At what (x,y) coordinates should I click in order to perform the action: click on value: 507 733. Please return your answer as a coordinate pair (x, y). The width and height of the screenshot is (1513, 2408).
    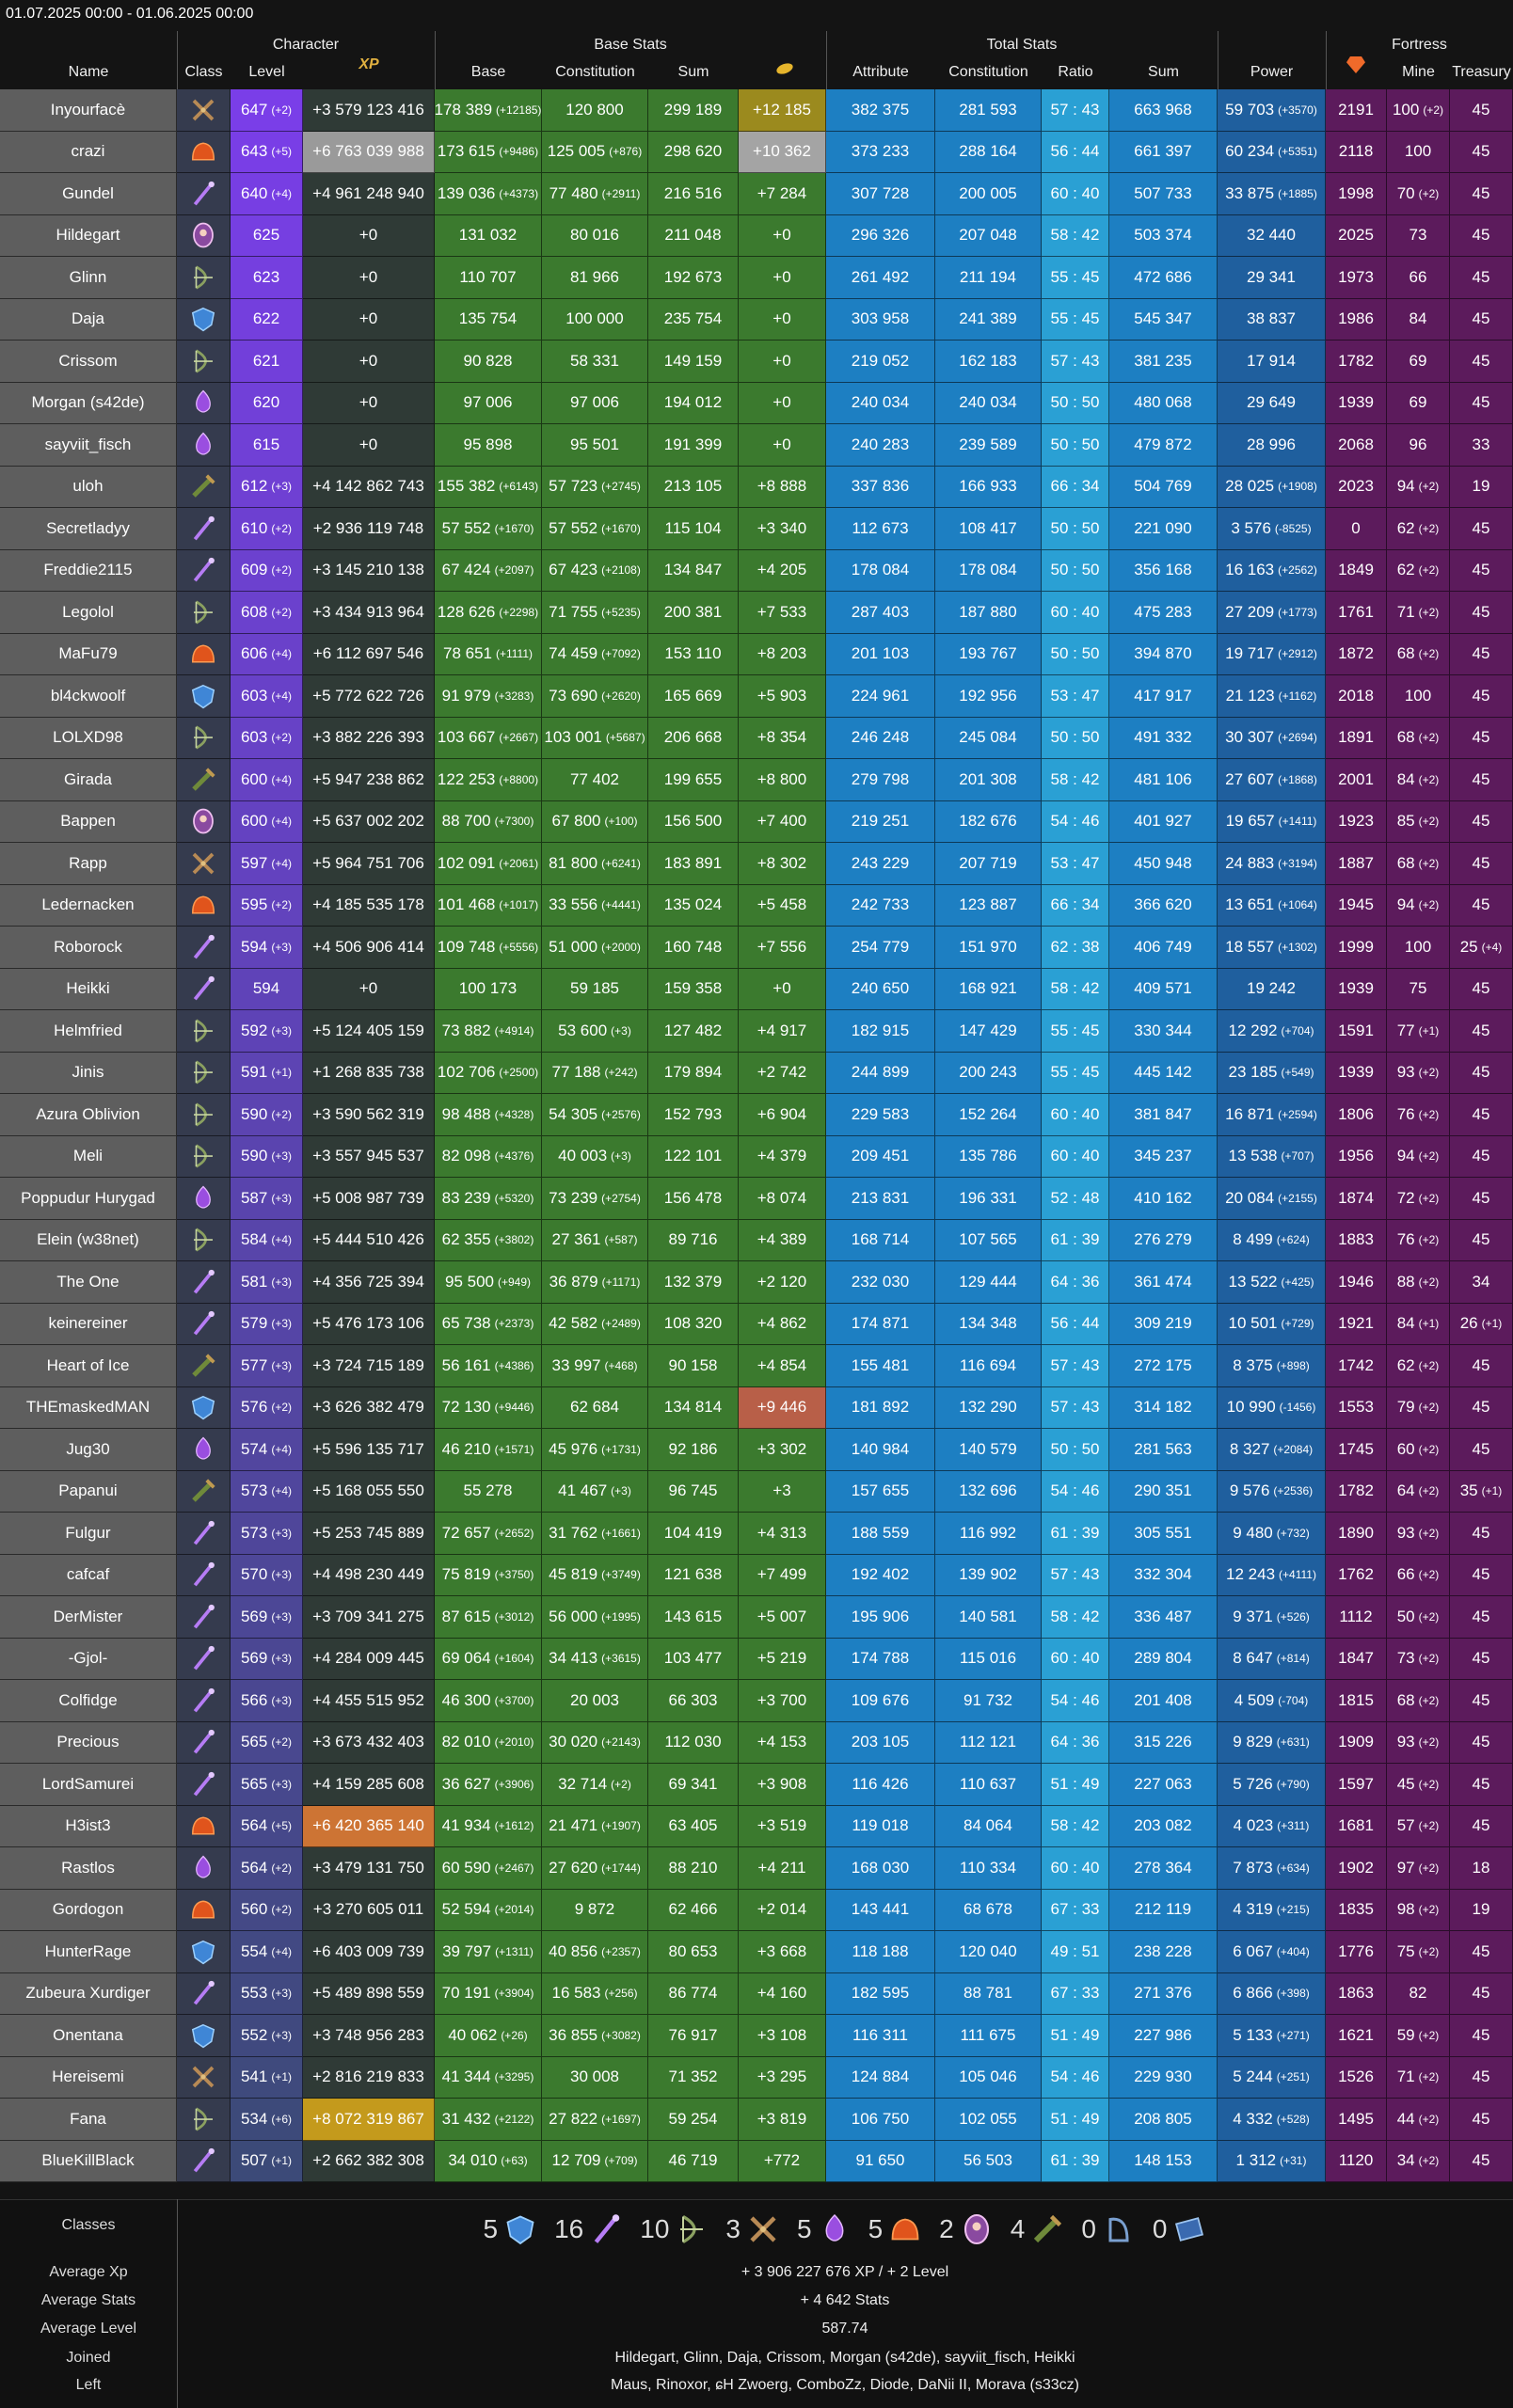
    Looking at the image, I should click on (1163, 193).